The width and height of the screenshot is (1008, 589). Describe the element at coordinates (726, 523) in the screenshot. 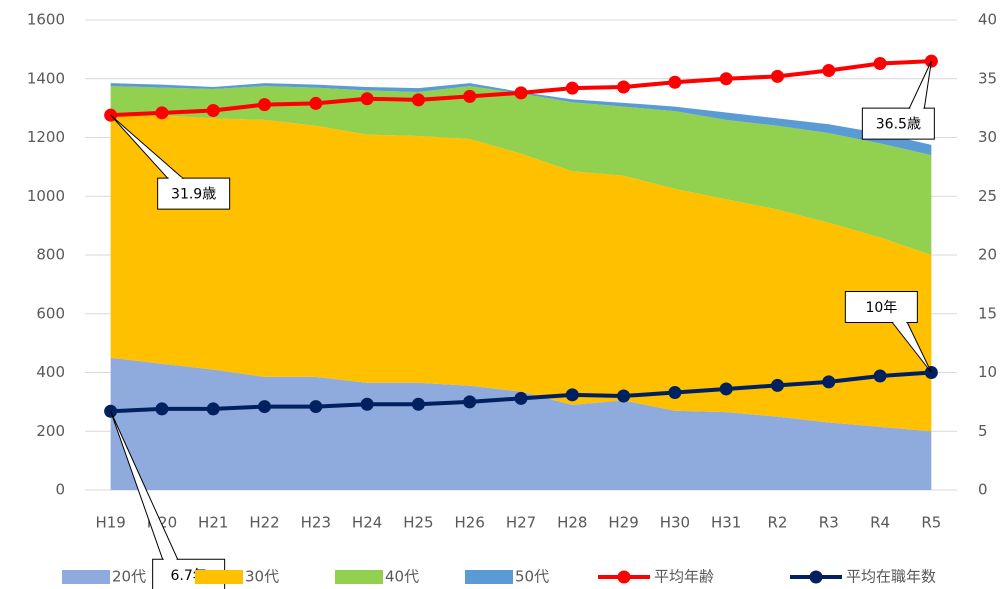

I see `x-tick-label: H31` at that location.